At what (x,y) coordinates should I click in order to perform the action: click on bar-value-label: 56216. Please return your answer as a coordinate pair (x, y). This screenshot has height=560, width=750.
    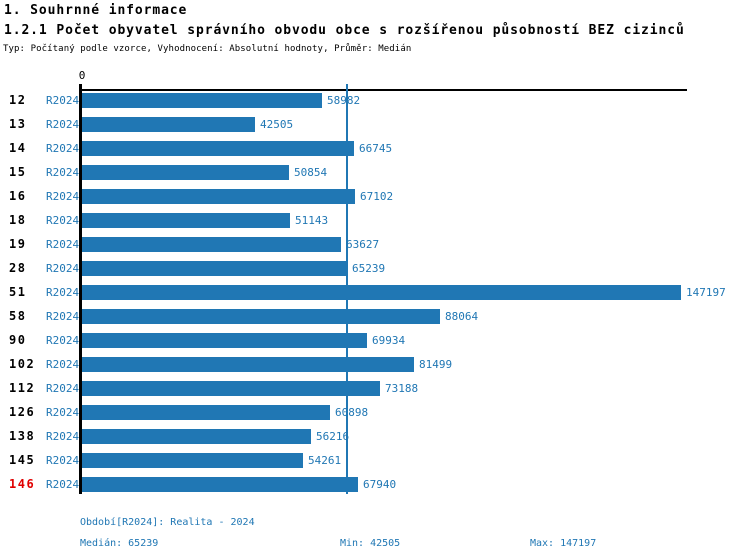
    Looking at the image, I should click on (333, 436).